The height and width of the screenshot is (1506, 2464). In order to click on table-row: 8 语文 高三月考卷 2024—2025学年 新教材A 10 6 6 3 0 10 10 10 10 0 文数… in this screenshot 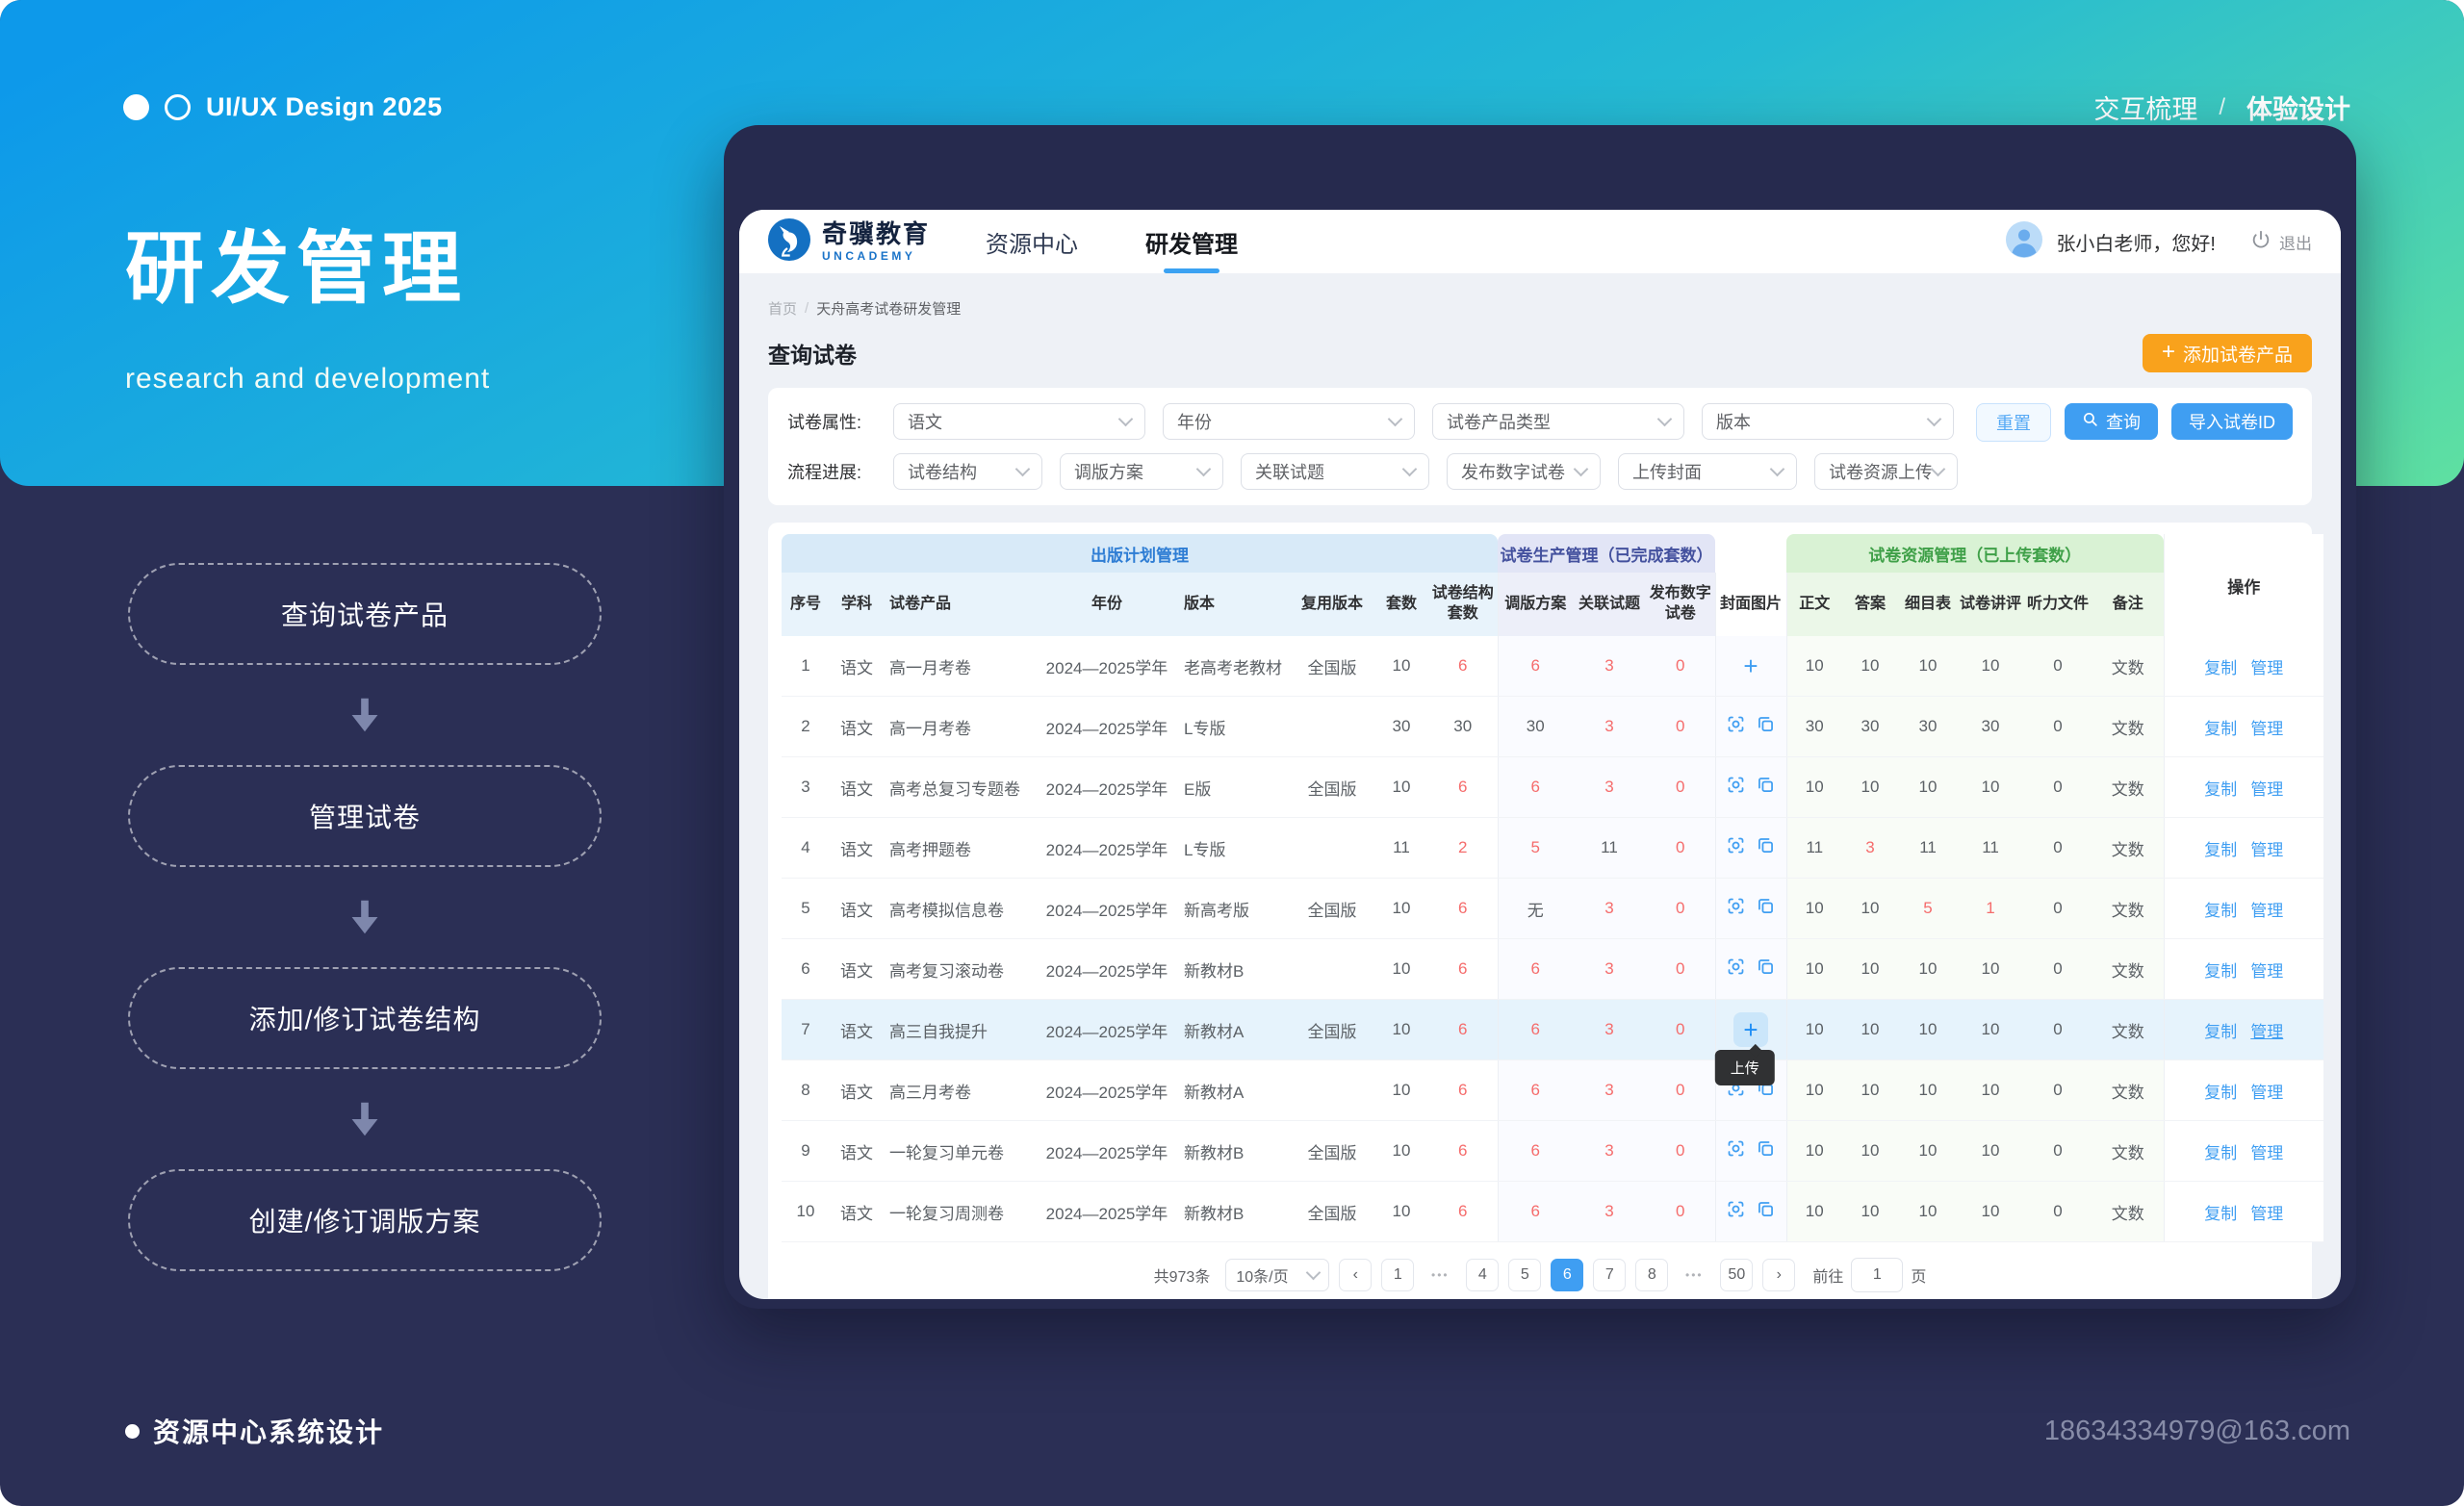, I will do `click(1553, 1090)`.